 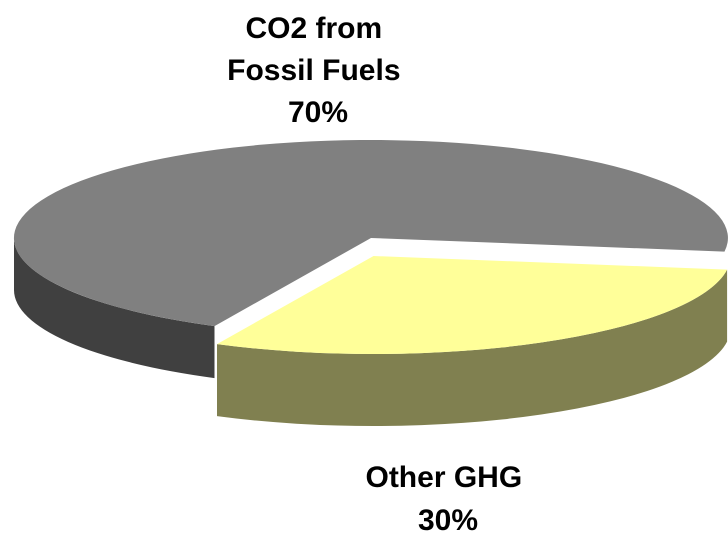 What do you see at coordinates (313, 28) in the screenshot?
I see `slice-label-co2-line-1: CO2 from` at bounding box center [313, 28].